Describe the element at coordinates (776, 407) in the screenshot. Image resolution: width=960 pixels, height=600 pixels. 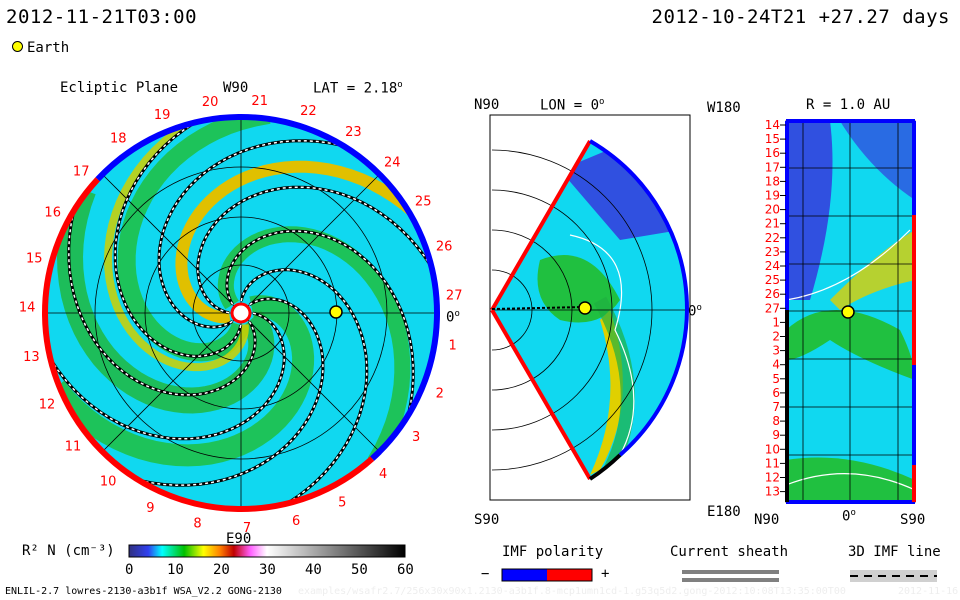
I see `radial-row-label: 7` at that location.